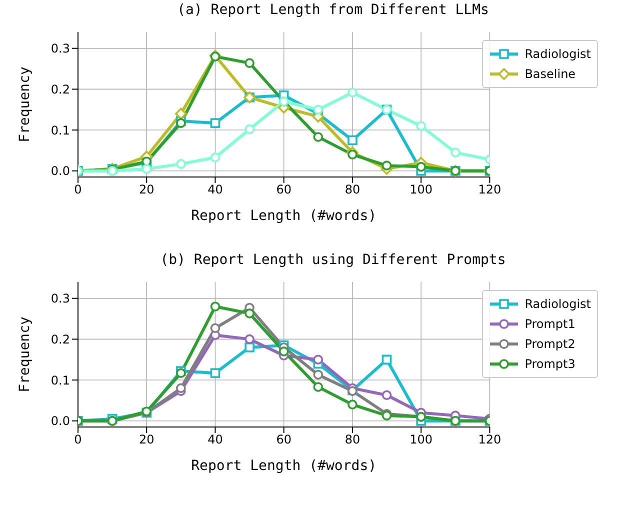 This screenshot has width=621, height=510. What do you see at coordinates (550, 364) in the screenshot?
I see `legend-label: Prompt3` at bounding box center [550, 364].